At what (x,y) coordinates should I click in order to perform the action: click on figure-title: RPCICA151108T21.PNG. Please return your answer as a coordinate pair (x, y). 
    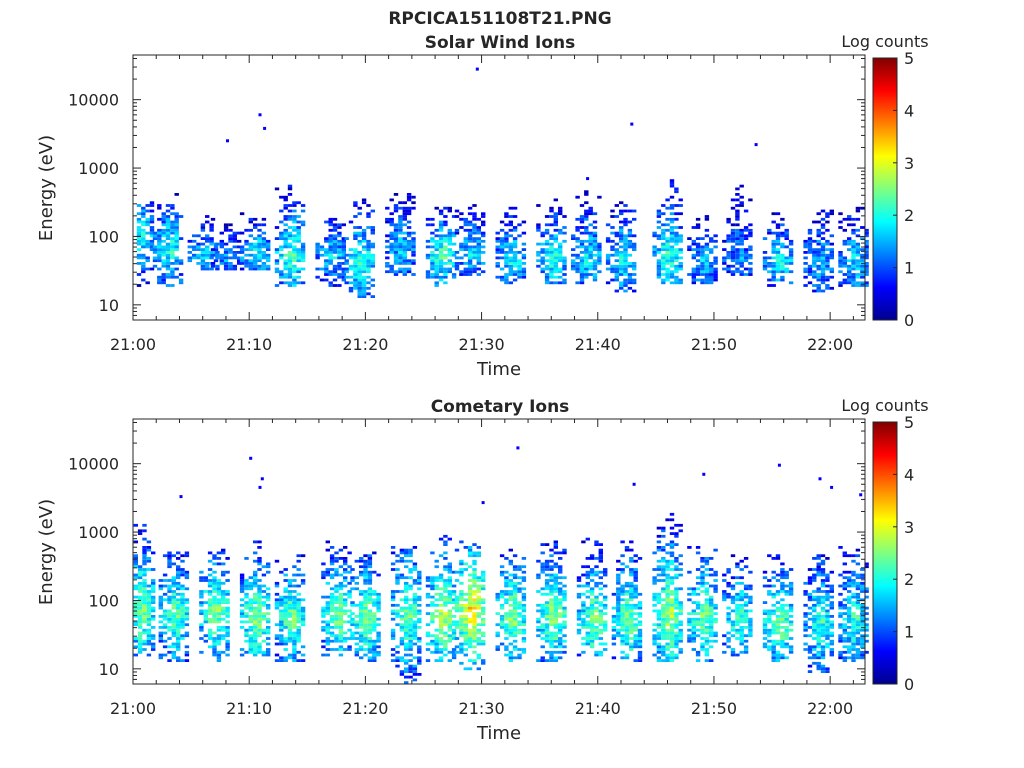
    Looking at the image, I should click on (499, 19).